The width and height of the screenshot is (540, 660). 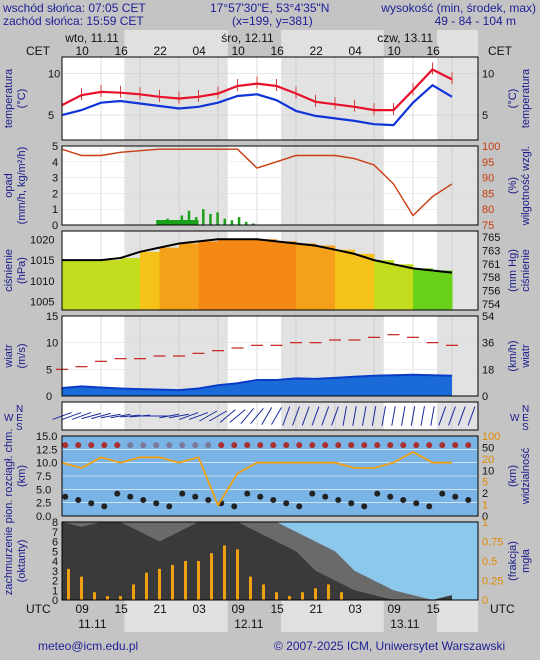 What do you see at coordinates (91, 38) in the screenshot?
I see `day-label: wto, 11.11` at bounding box center [91, 38].